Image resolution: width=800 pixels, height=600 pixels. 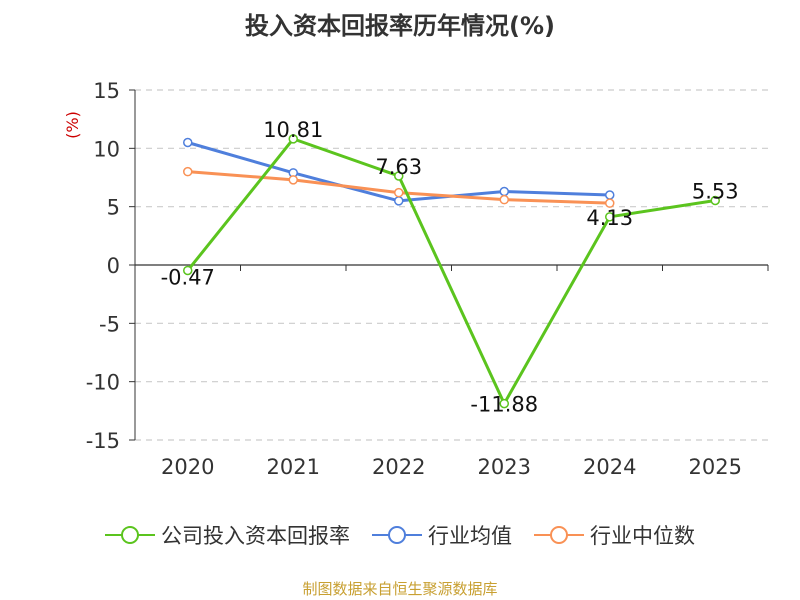 What do you see at coordinates (504, 467) in the screenshot?
I see `x-tick-label: 2023` at bounding box center [504, 467].